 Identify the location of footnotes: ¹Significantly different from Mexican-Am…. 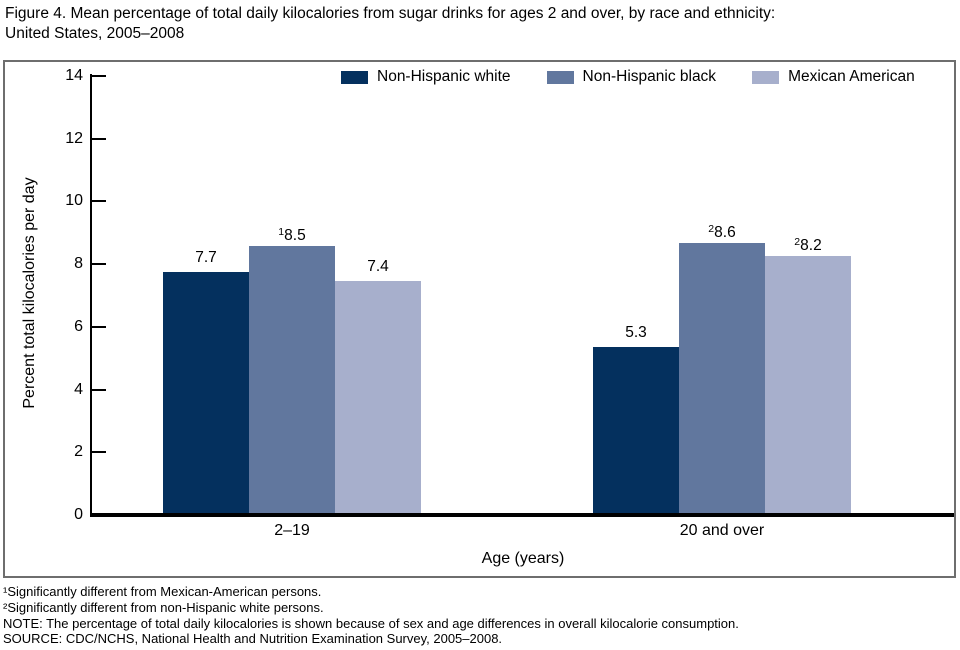
(371, 615).